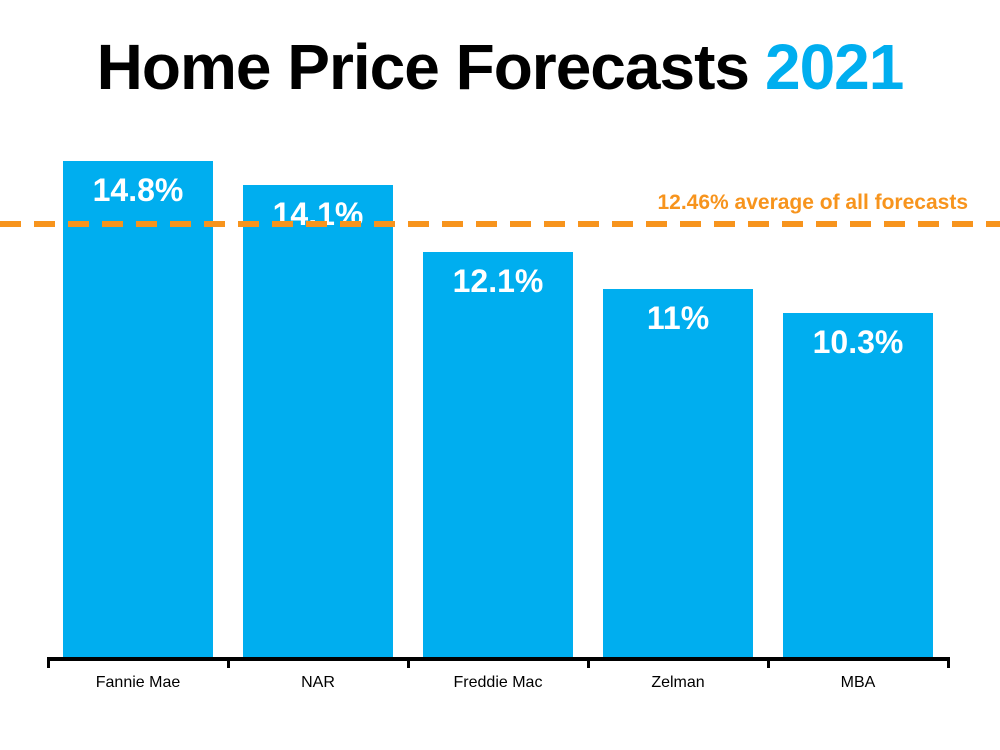  I want to click on bar-value-label: 14.1%, so click(318, 214).